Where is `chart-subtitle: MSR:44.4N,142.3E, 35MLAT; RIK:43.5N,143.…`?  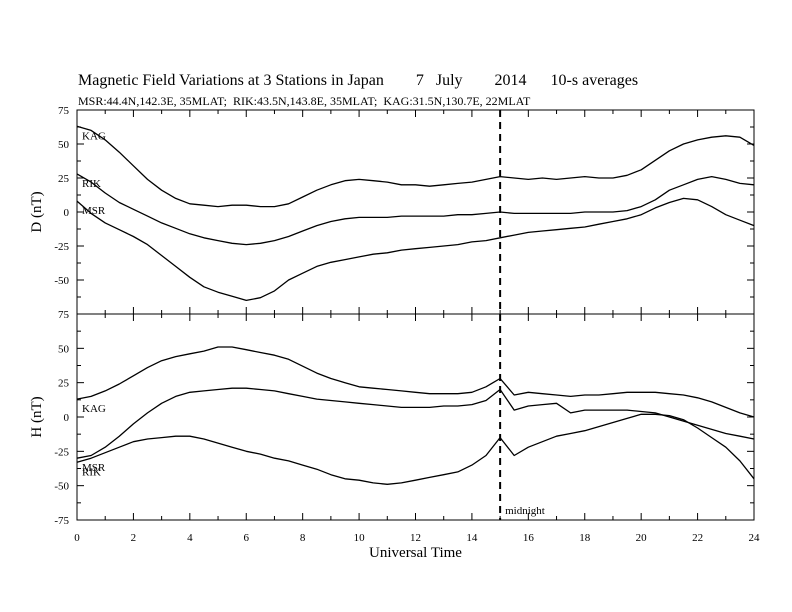 chart-subtitle: MSR:44.4N,142.3E, 35MLAT; RIK:43.5N,143.… is located at coordinates (304, 101).